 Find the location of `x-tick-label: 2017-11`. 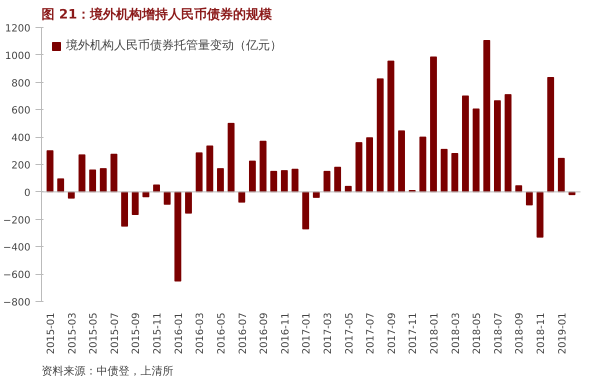

x-tick-label: 2017-11 is located at coordinates (414, 333).